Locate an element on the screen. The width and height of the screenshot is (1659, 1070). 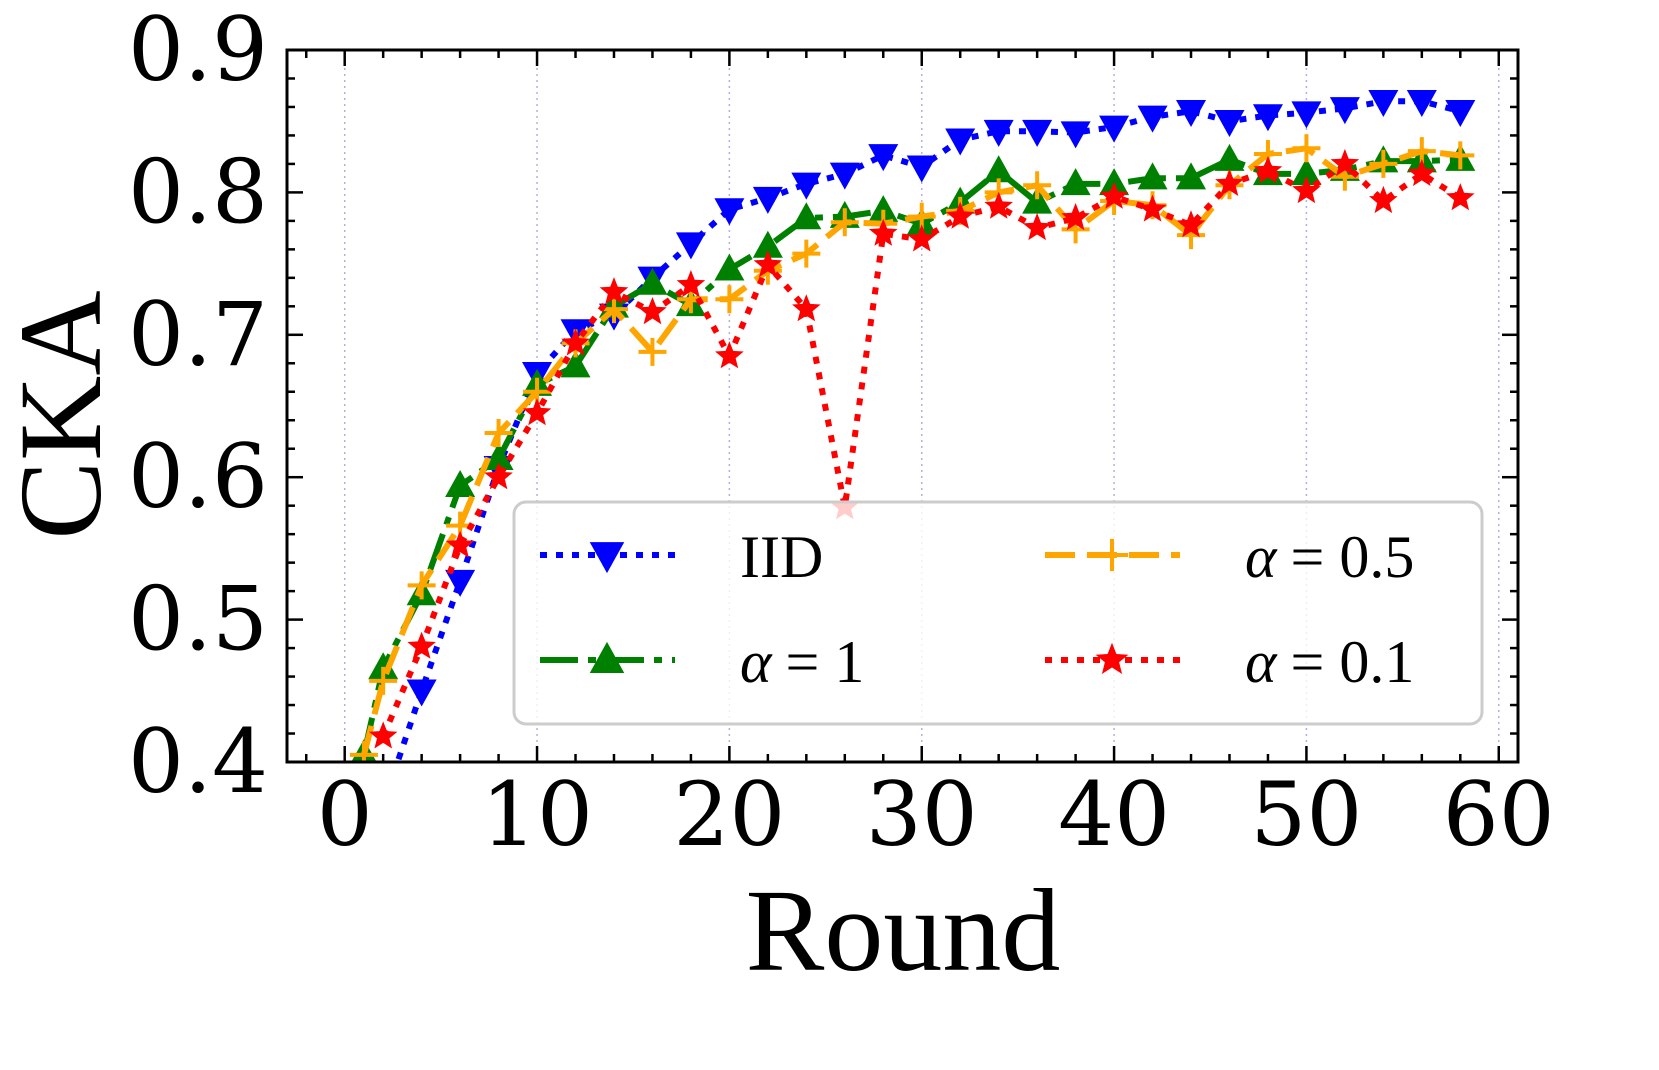
x-tick-label-10: 10 is located at coordinates (537, 814).